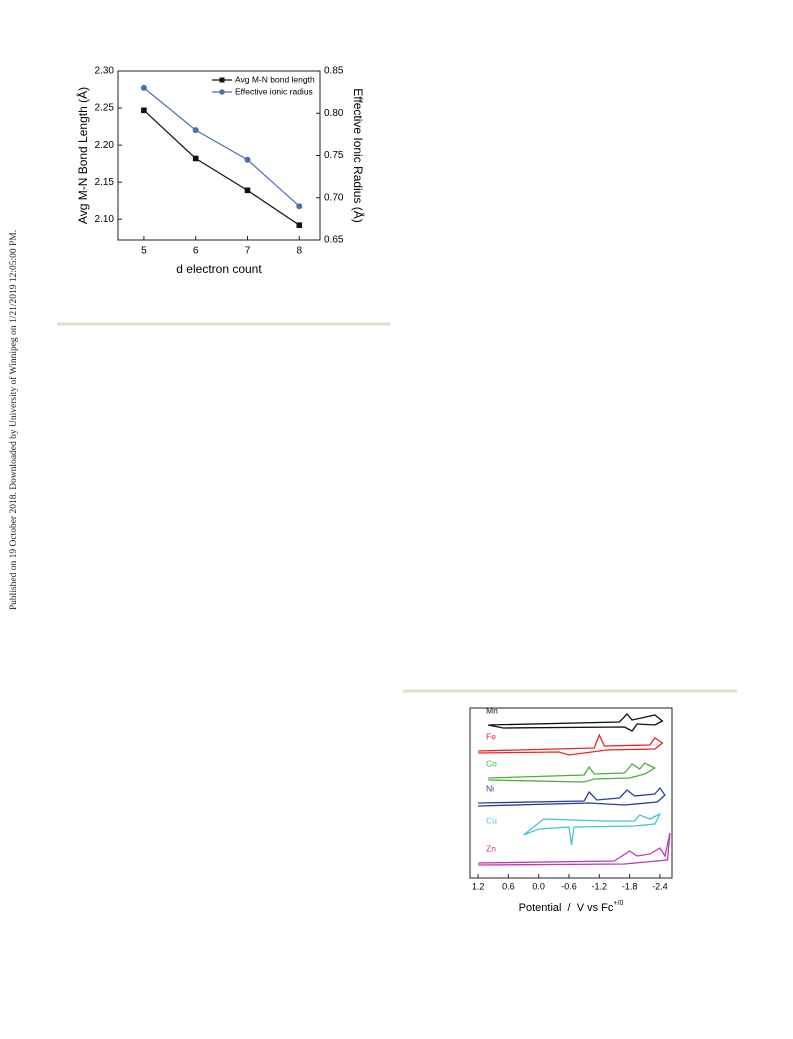 The width and height of the screenshot is (793, 1039). I want to click on x-tick-label: 7, so click(248, 251).